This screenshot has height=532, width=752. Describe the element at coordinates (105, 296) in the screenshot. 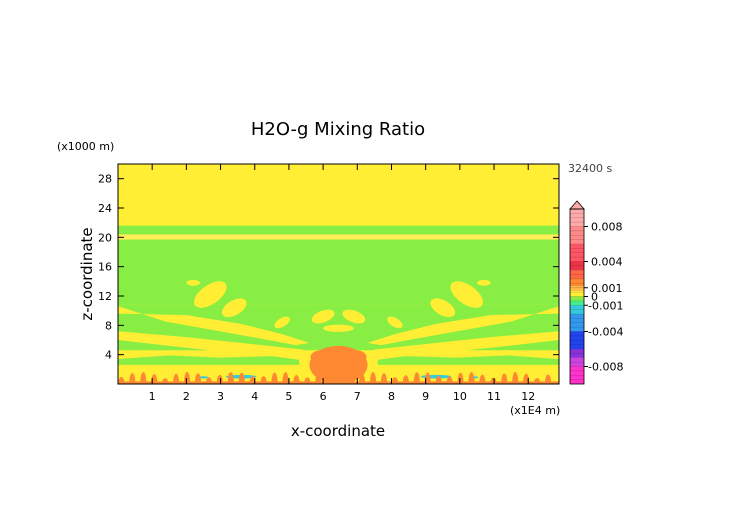

I see `y-tick-label: 12` at that location.